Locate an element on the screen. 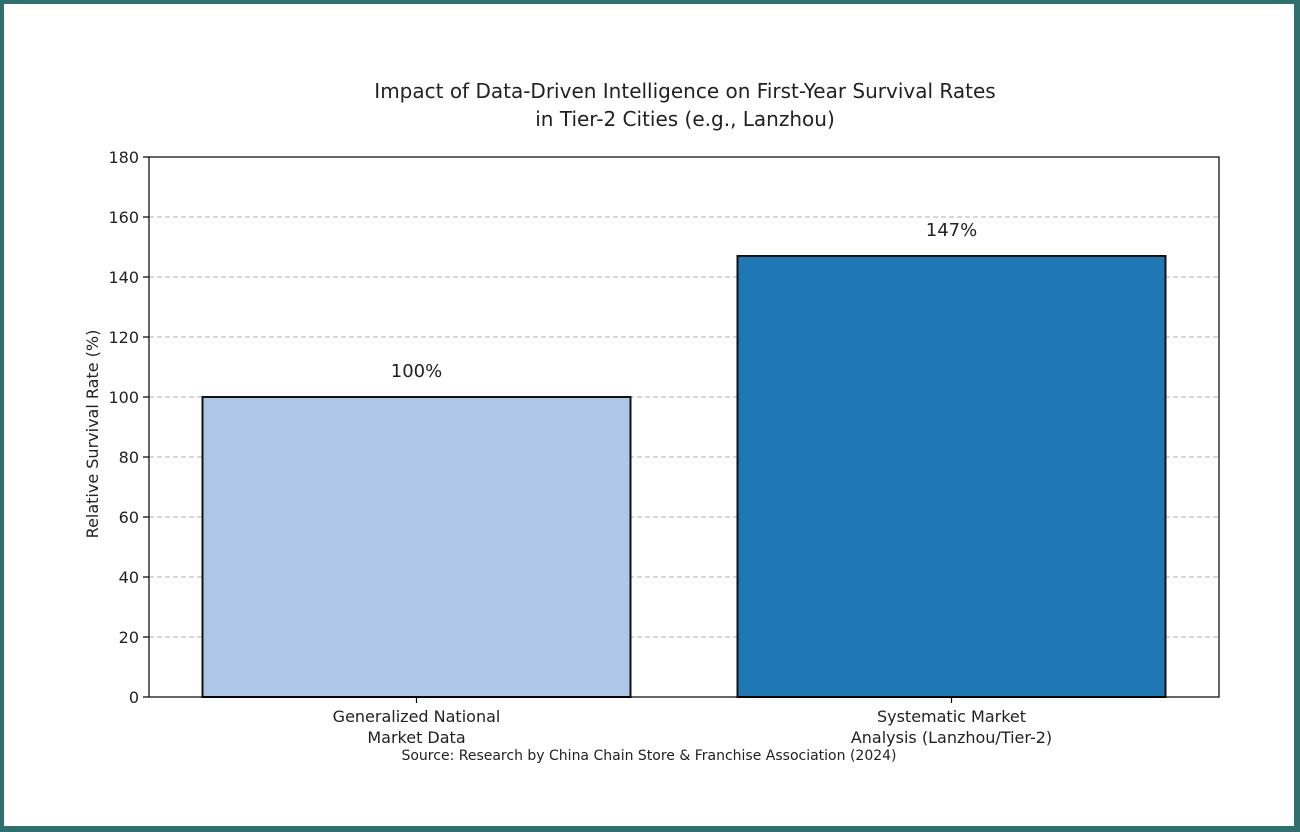  y-axis-title: Relative Survival Rate (%) is located at coordinates (92, 434).